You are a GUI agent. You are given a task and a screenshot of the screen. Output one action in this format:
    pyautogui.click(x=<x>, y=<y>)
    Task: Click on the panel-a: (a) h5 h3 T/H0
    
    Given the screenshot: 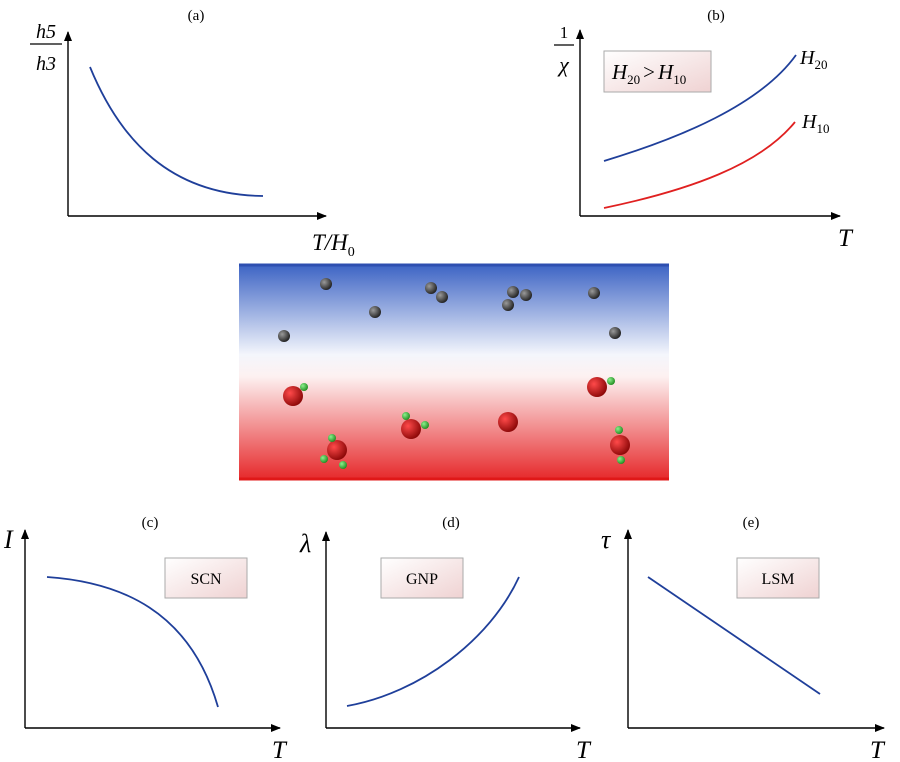 What is the action you would take?
    pyautogui.click(x=192, y=134)
    